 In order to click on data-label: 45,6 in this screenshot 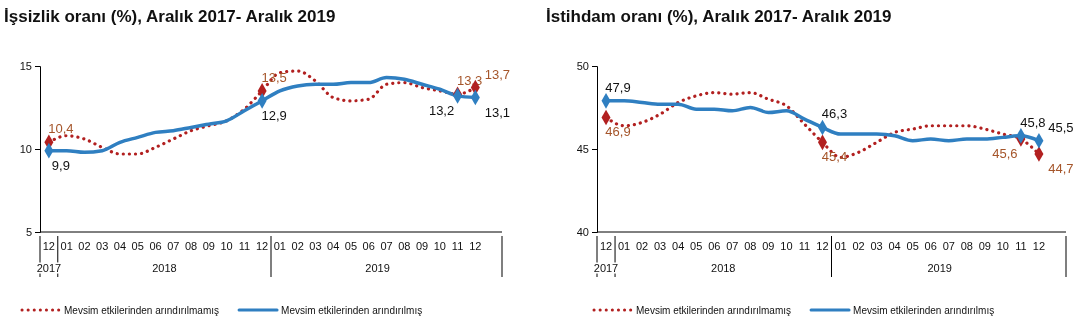, I will do `click(1005, 154)`.